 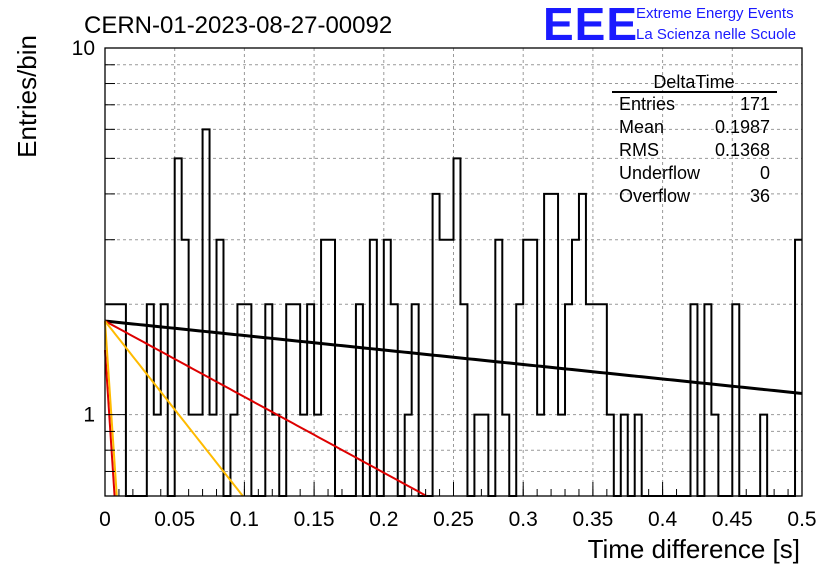 I want to click on chart-title: CERN-01-2023-08-27-00092, so click(x=238, y=25).